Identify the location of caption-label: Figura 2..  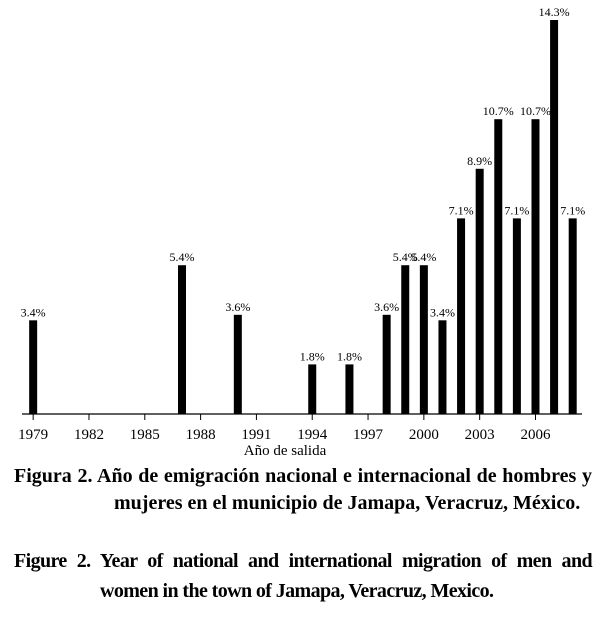
(53, 476).